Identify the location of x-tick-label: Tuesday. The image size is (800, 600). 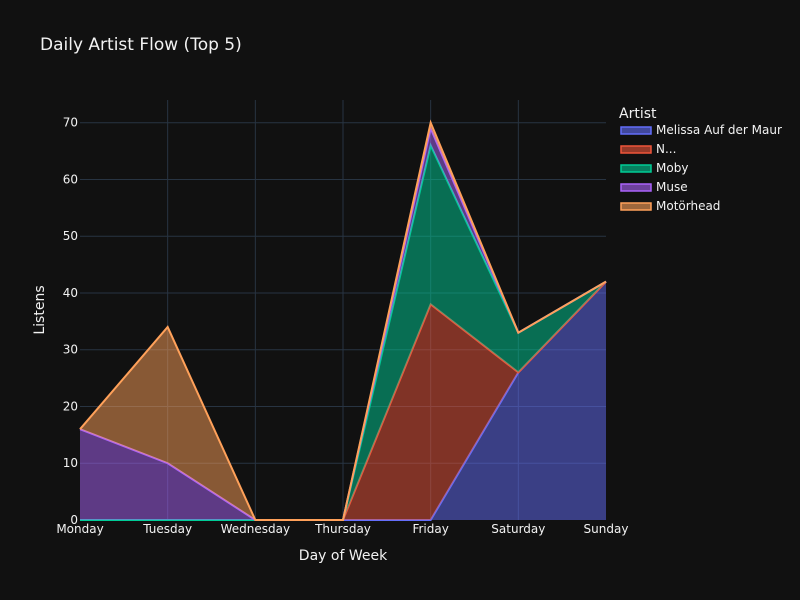
(167, 529).